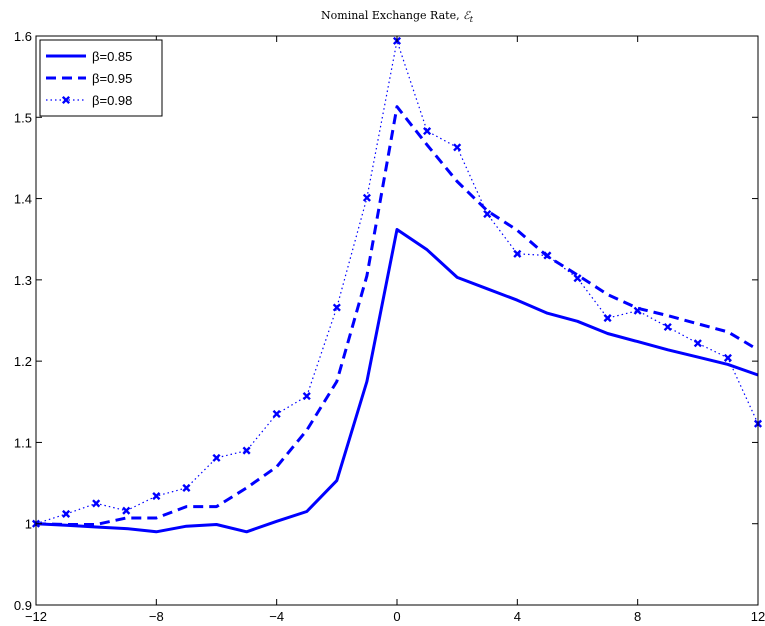 Image resolution: width=765 pixels, height=626 pixels. I want to click on chart-title-text: Nominal Exchange Rate,, so click(392, 15).